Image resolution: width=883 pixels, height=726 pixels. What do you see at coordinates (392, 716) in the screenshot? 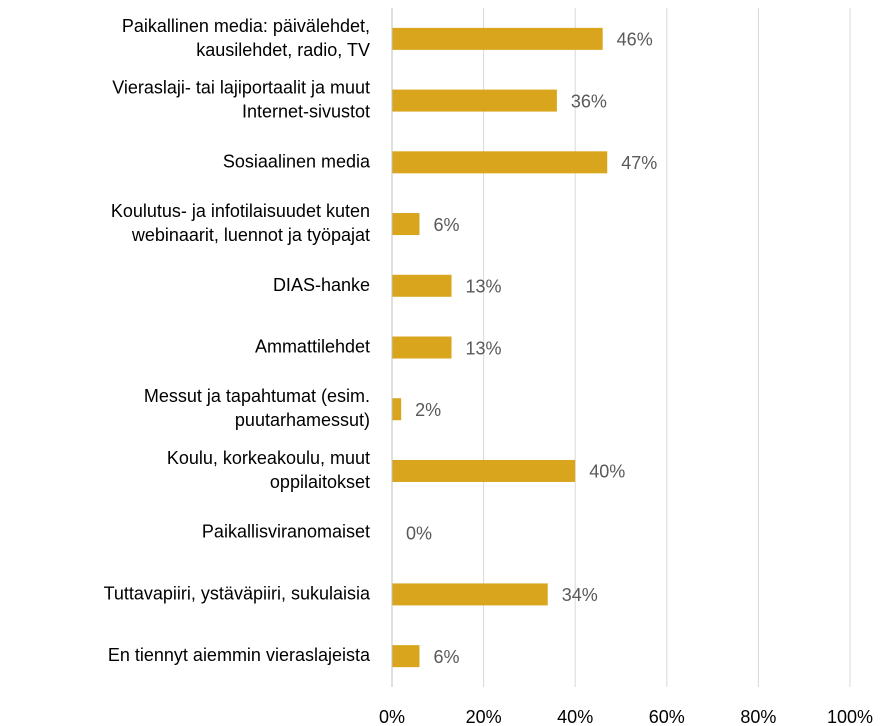
I see `x-tick-label: 0%` at bounding box center [392, 716].